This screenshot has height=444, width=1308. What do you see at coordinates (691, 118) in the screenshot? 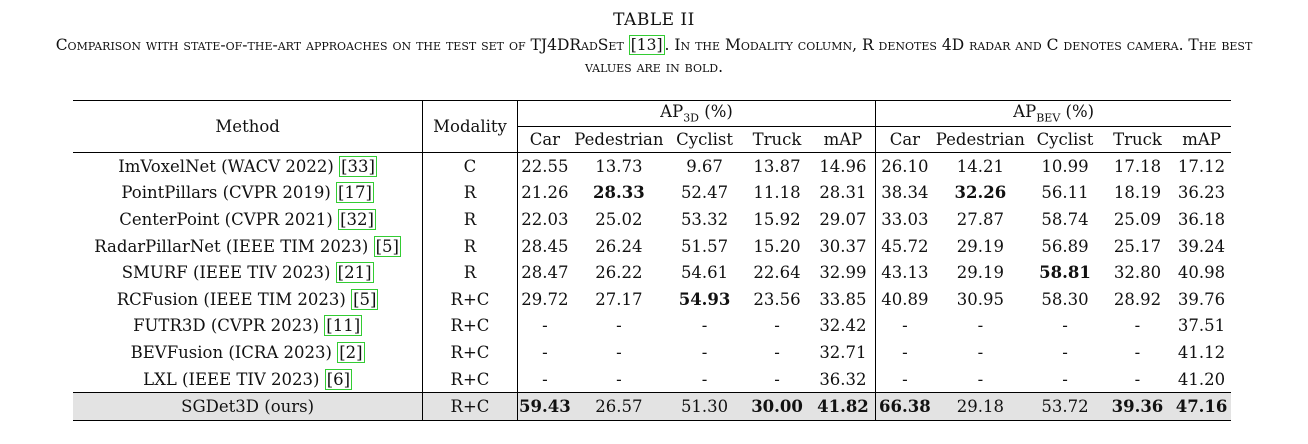
I see `header-ap3d-sub: 3D` at bounding box center [691, 118].